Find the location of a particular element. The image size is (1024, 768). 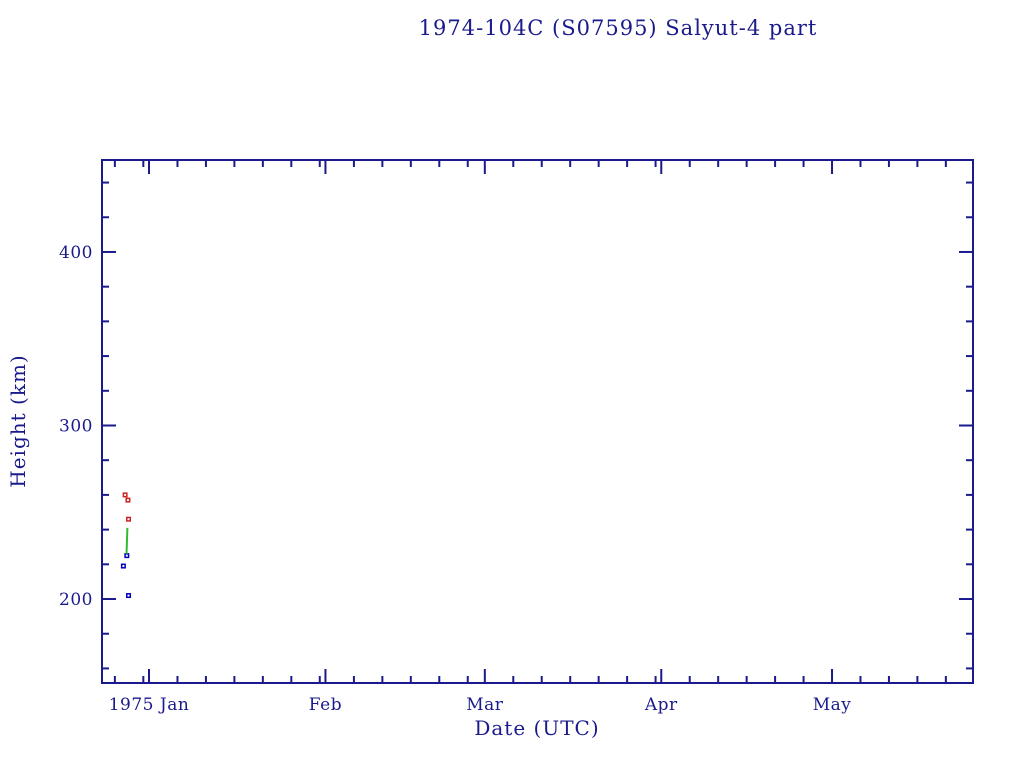

y-axis-title: Height (km) is located at coordinates (18, 421).